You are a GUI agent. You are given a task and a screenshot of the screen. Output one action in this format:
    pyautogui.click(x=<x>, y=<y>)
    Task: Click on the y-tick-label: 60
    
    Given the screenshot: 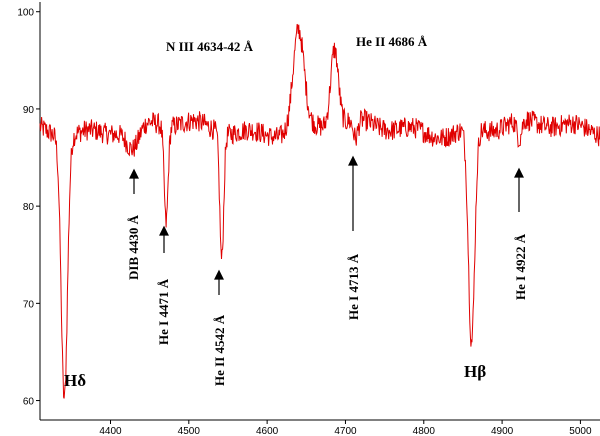 What is the action you would take?
    pyautogui.click(x=29, y=402)
    